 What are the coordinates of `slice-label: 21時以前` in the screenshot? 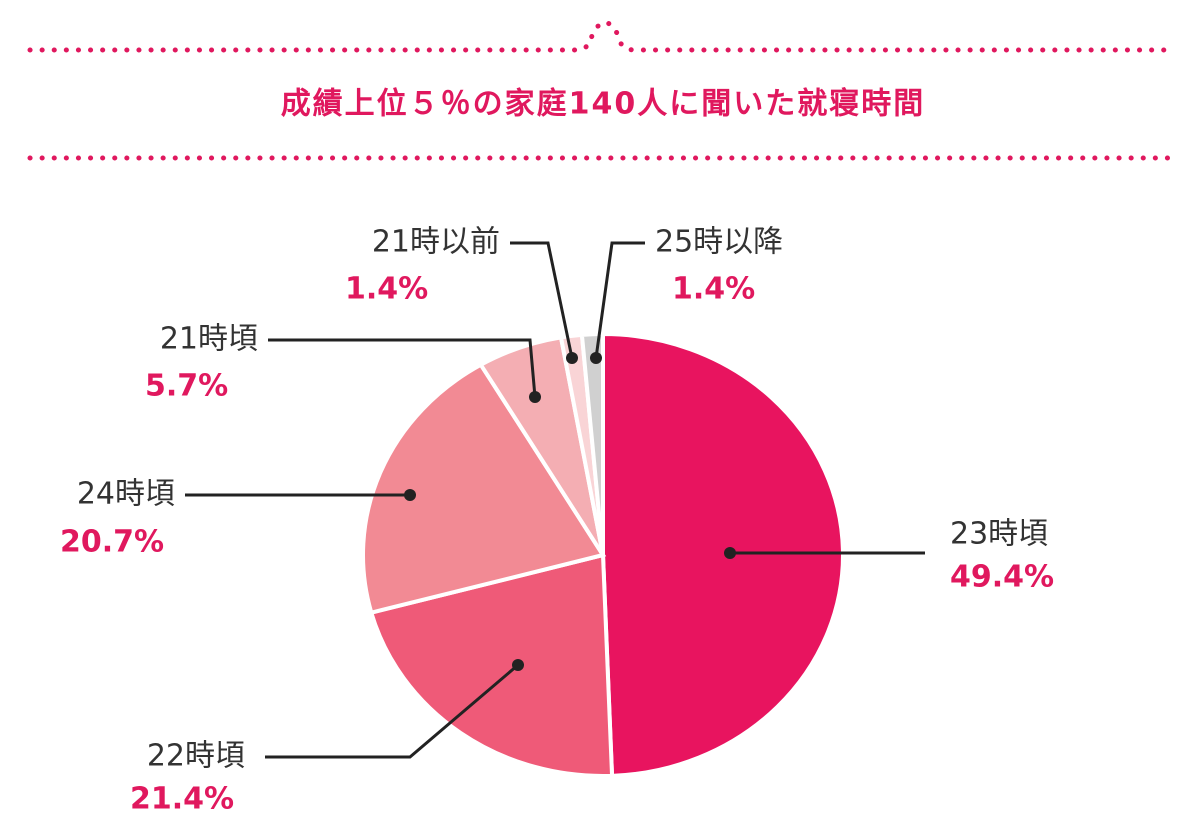 It's located at (436, 242).